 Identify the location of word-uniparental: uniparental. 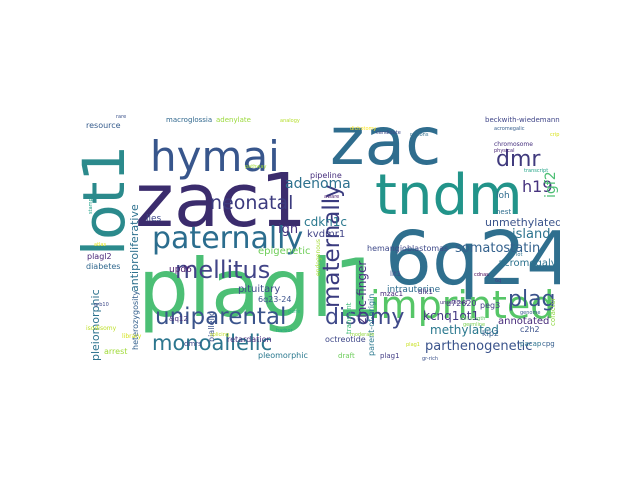
(220, 317).